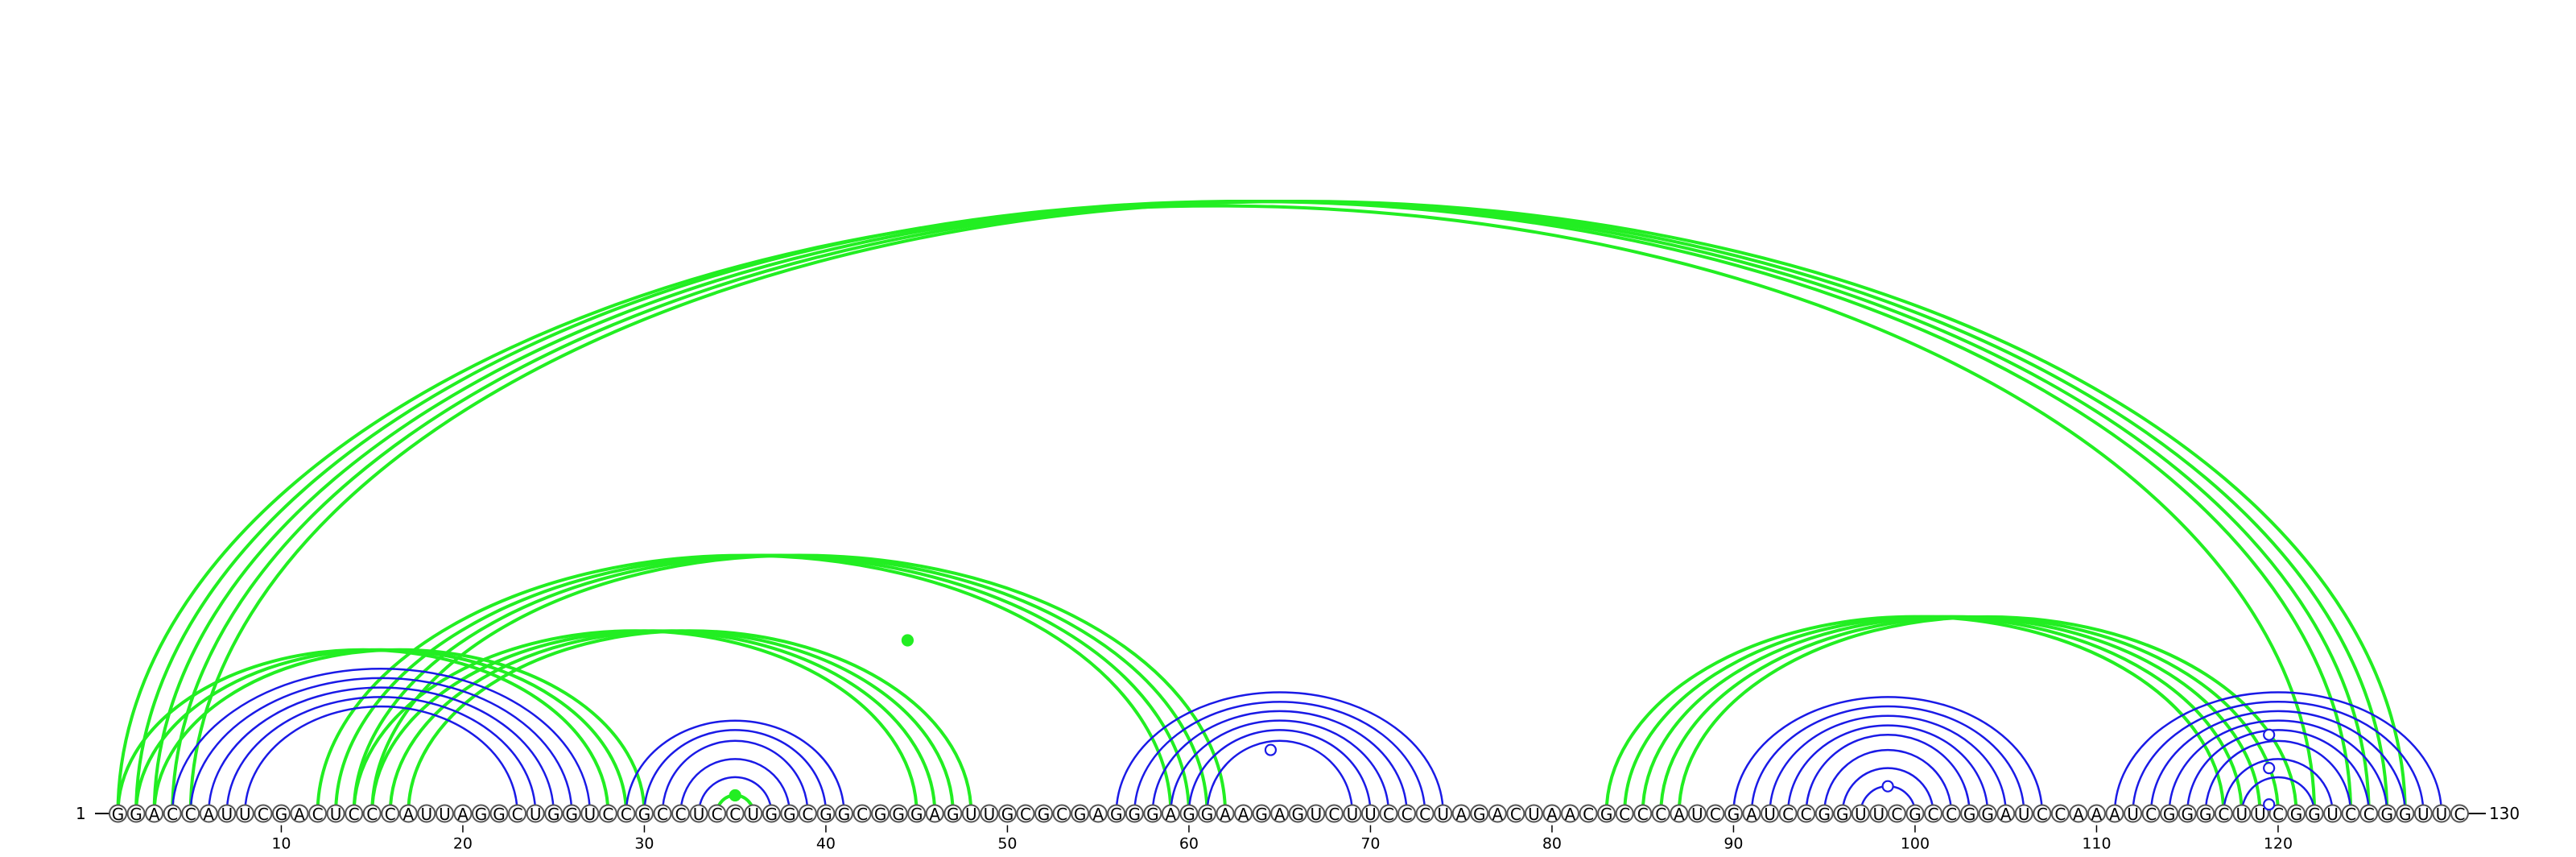 This screenshot has width=2576, height=857. I want to click on nucleotide-42: C, so click(862, 814).